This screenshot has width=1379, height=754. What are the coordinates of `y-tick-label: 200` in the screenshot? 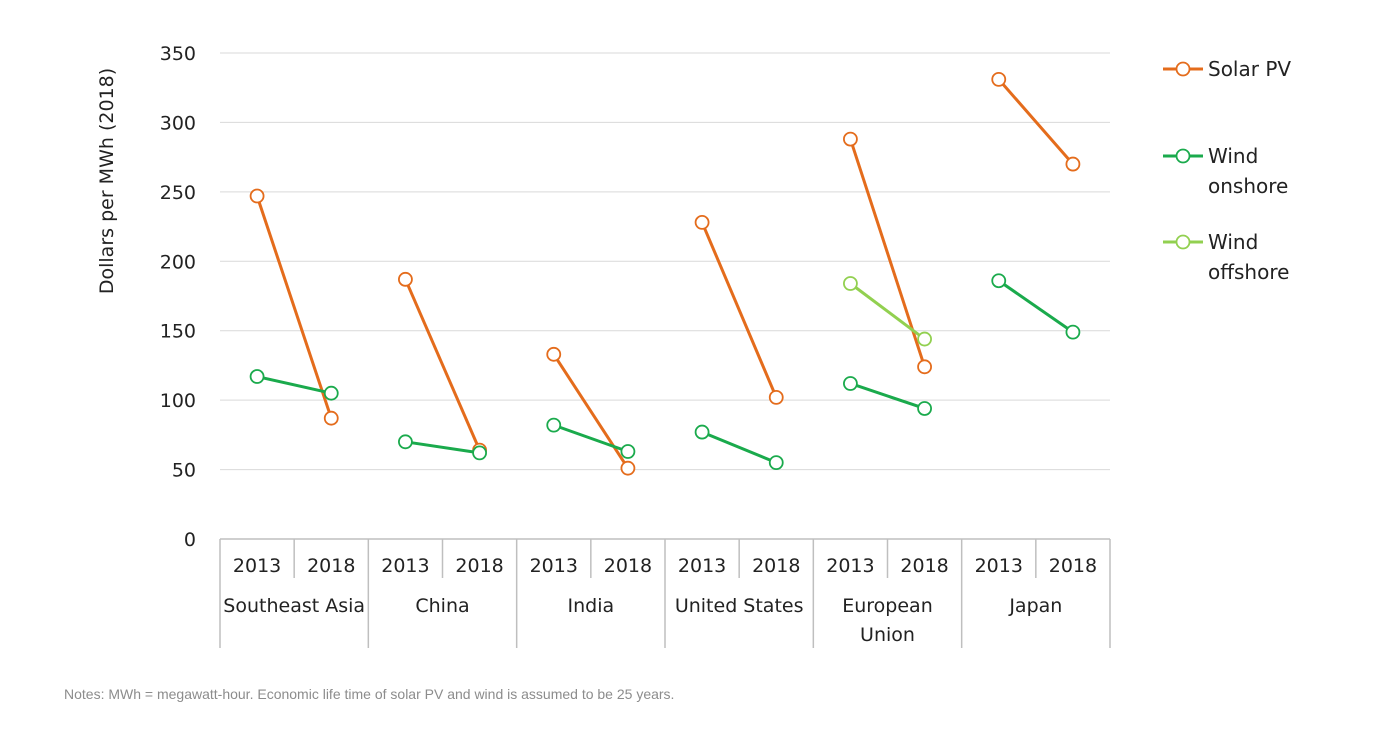 It's located at (178, 262).